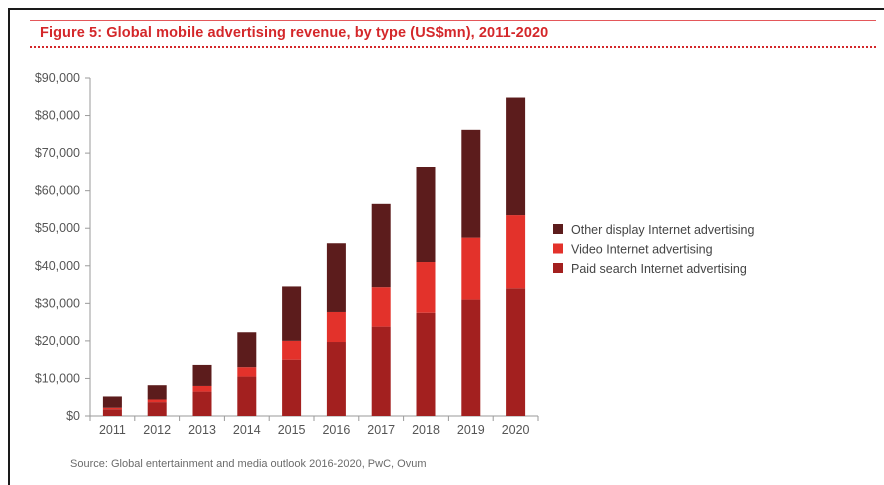 The image size is (884, 485). Describe the element at coordinates (292, 430) in the screenshot. I see `x-tick-label: 2015` at that location.